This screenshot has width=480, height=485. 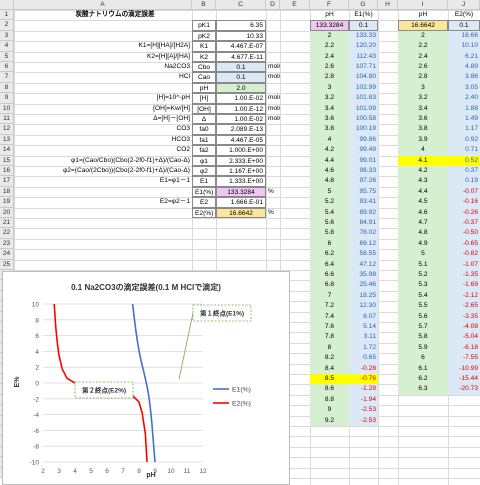 I want to click on e2-cell: 3.05, so click(x=464, y=88).